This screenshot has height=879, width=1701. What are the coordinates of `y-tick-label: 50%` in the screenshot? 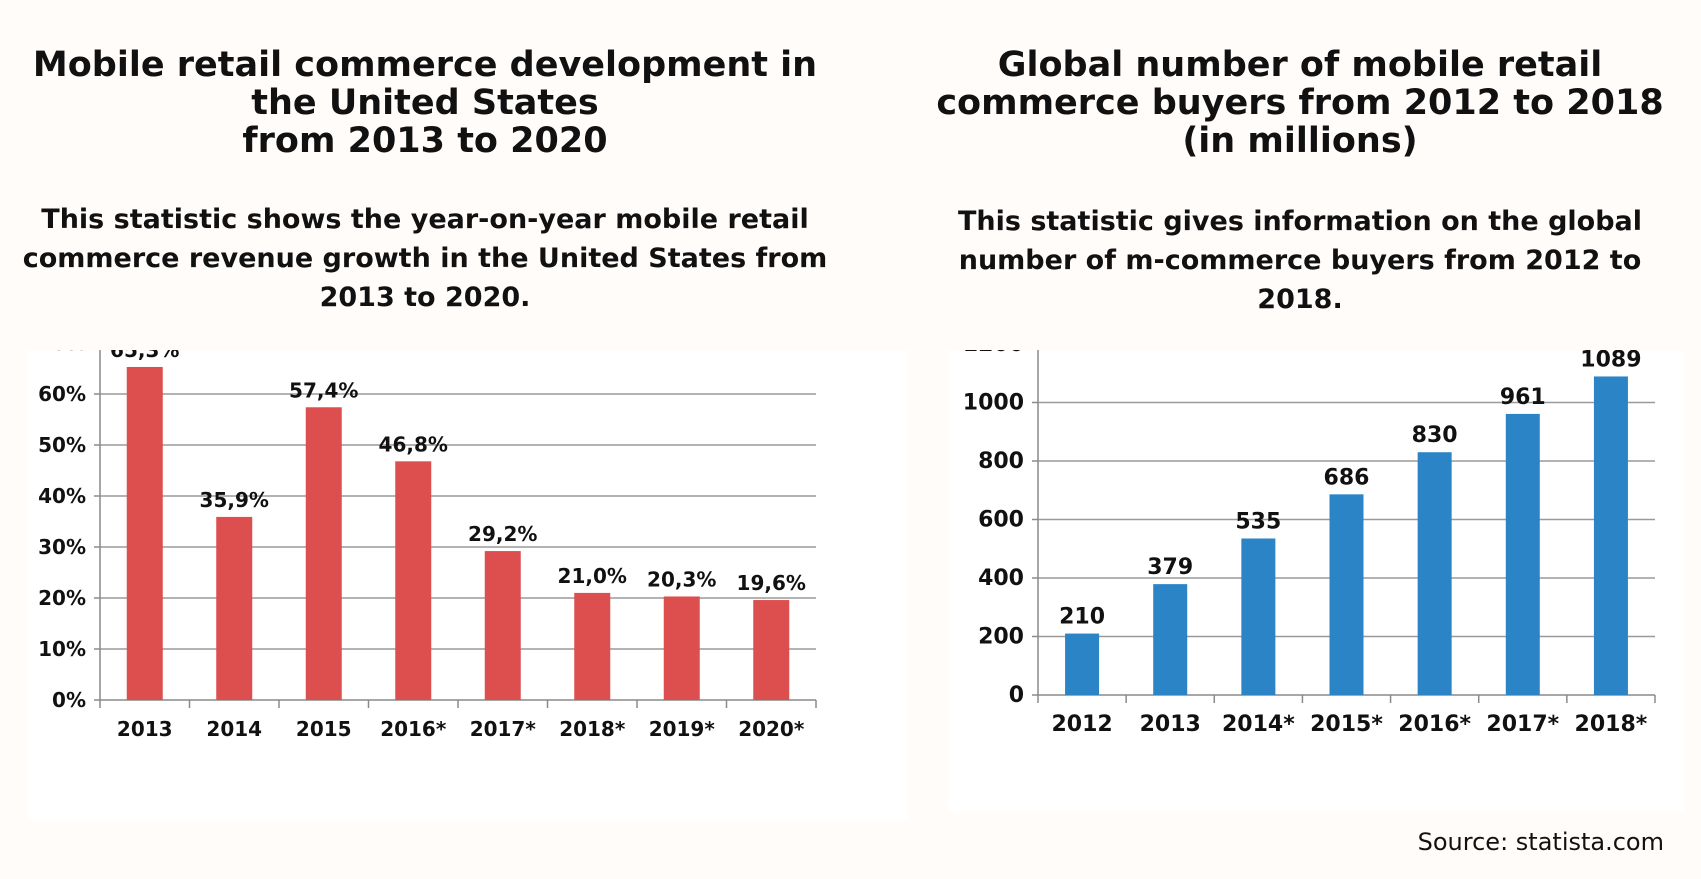 It's located at (62, 445).